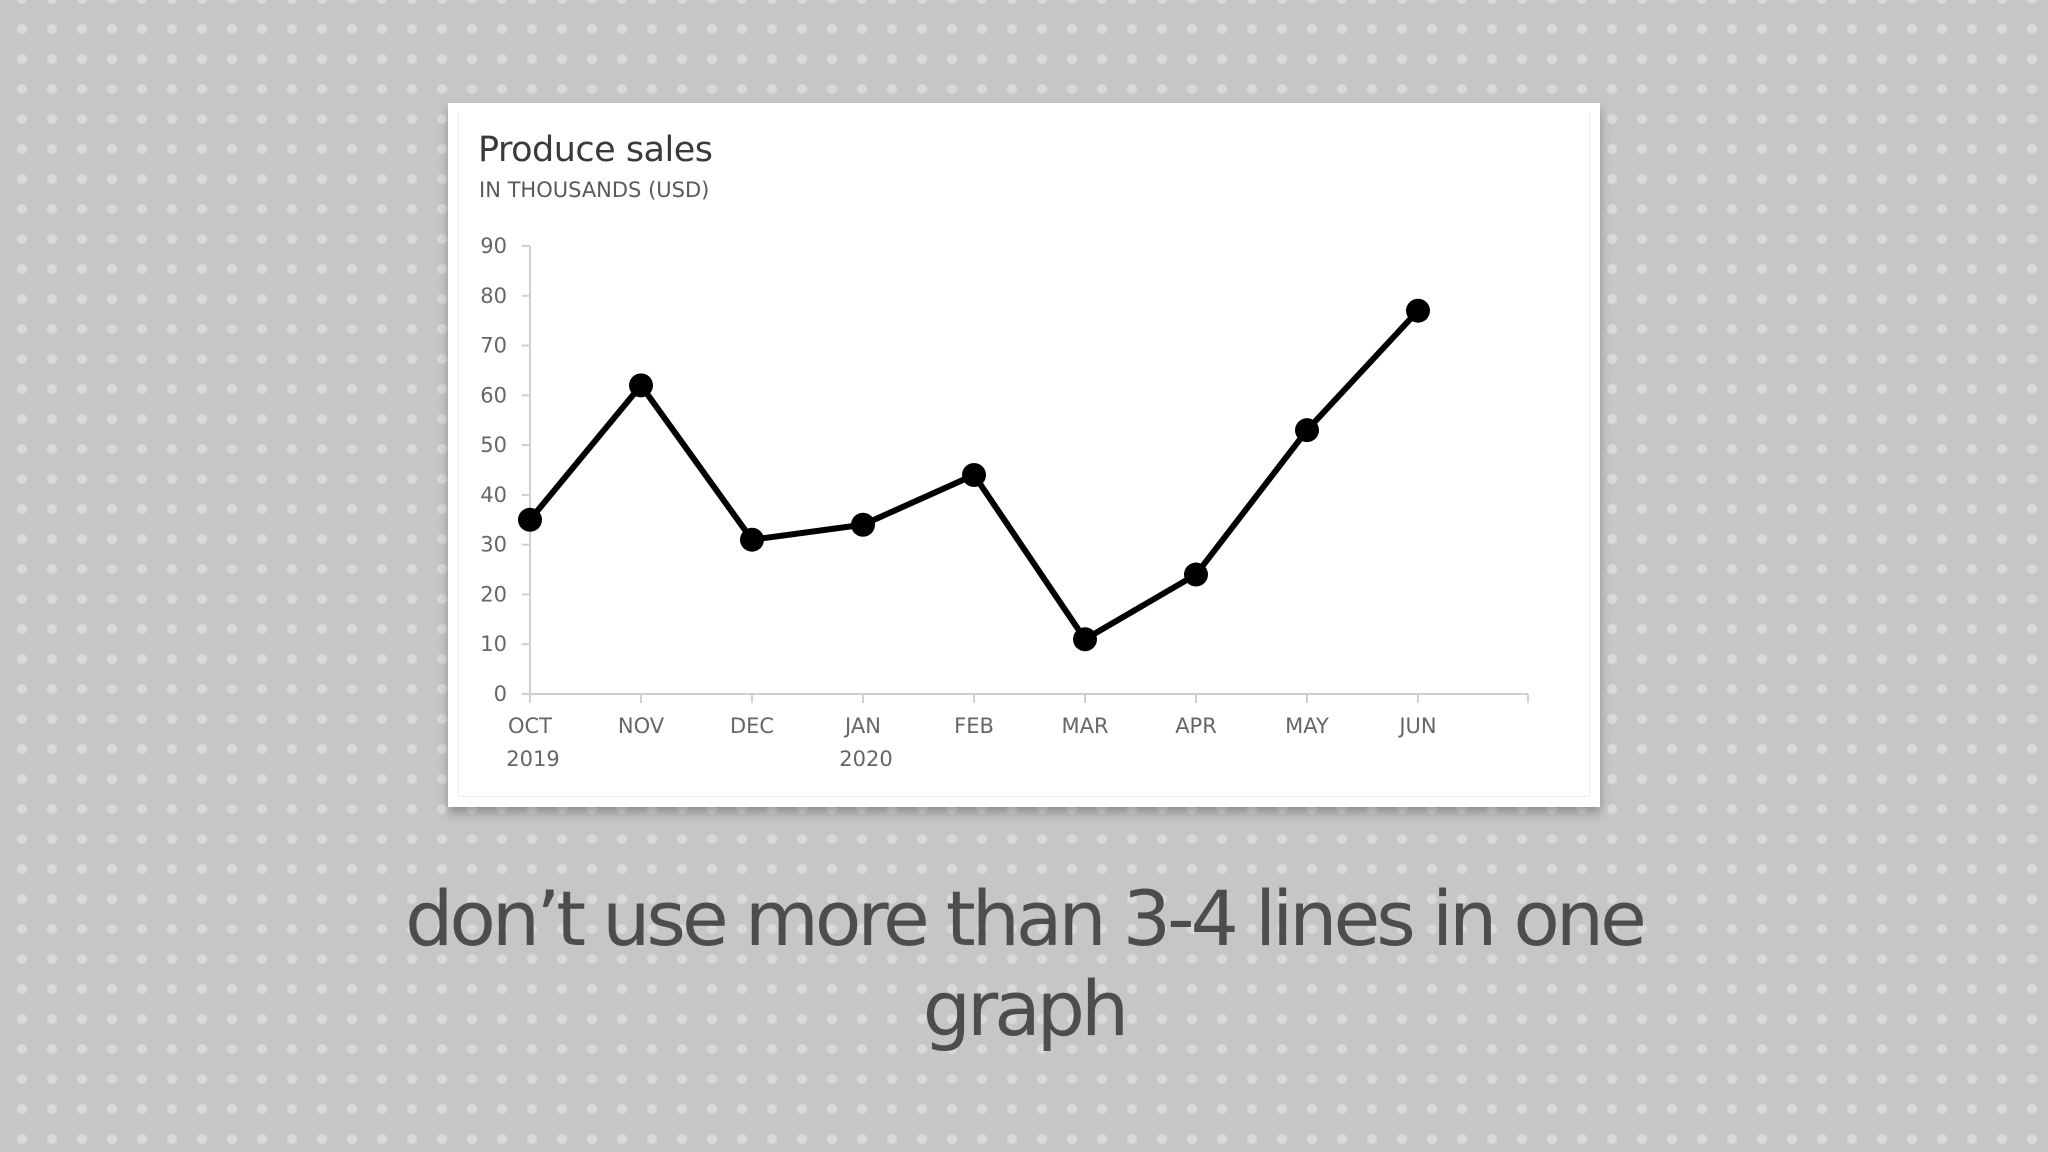 The height and width of the screenshot is (1152, 2048). What do you see at coordinates (493, 495) in the screenshot?
I see `y-tick-label: 40` at bounding box center [493, 495].